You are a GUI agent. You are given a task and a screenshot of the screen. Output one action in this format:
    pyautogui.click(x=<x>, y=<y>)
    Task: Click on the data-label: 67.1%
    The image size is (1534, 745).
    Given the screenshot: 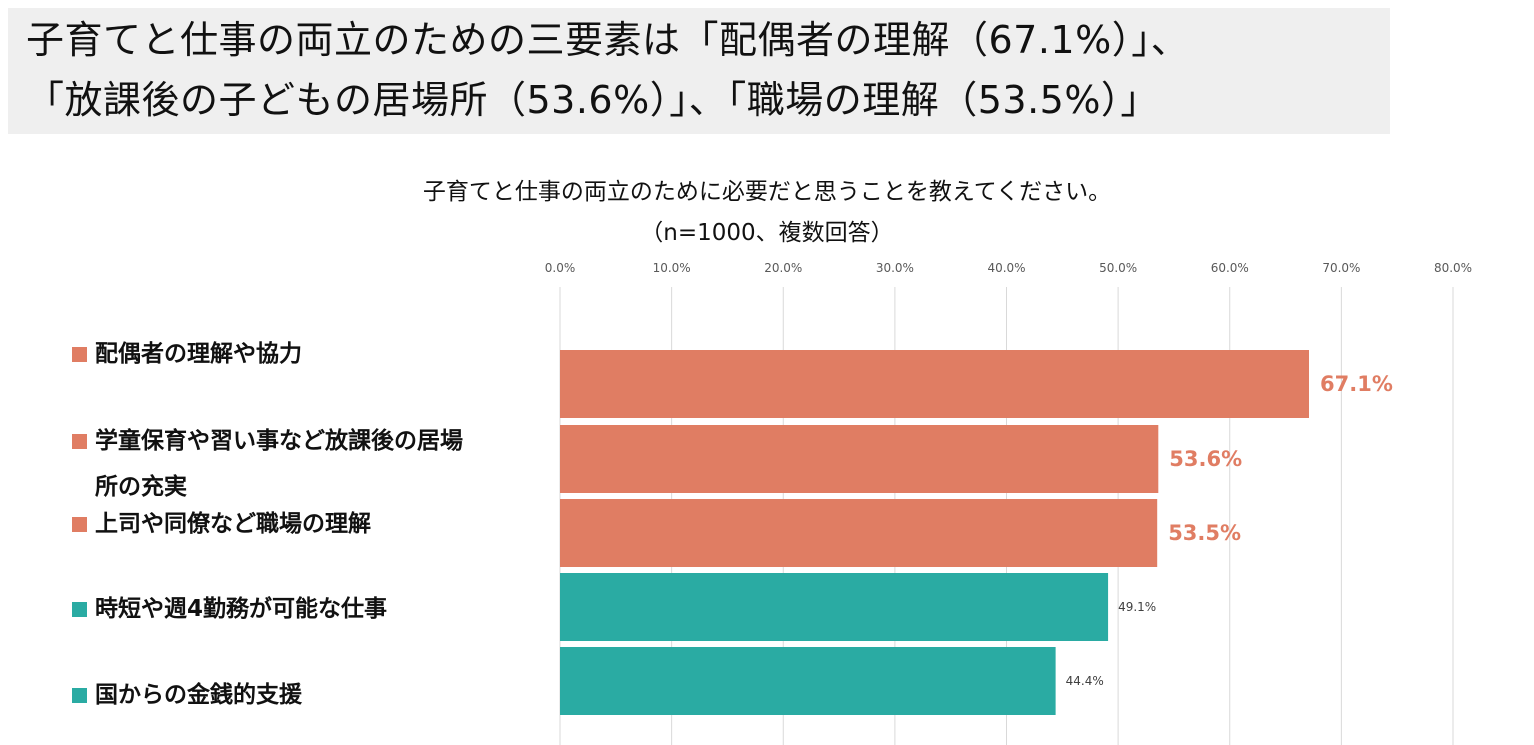 What is the action you would take?
    pyautogui.click(x=1356, y=384)
    